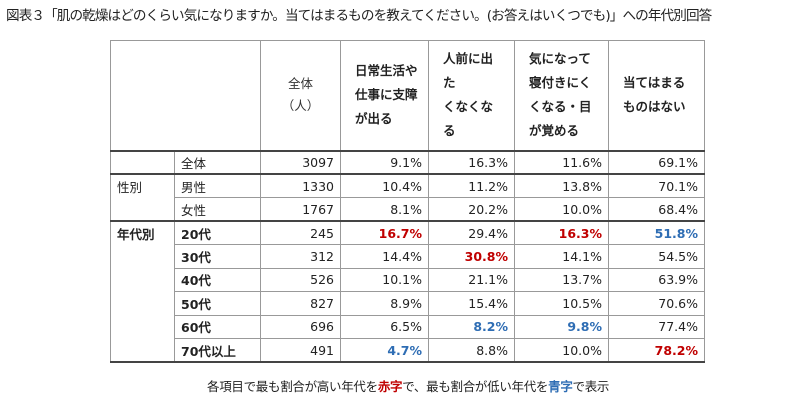 Image resolution: width=808 pixels, height=418 pixels. I want to click on header-total-label: 全体 （人）, so click(300, 95).